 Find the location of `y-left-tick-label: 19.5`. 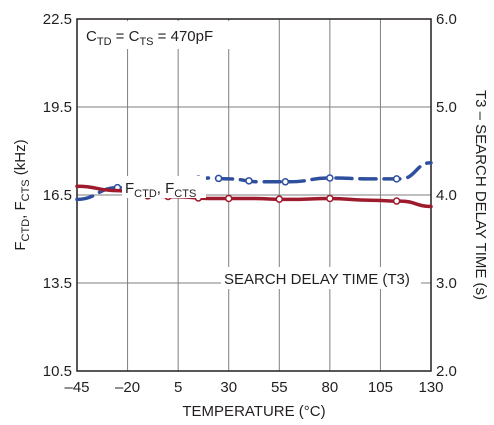

y-left-tick-label: 19.5 is located at coordinates (57, 107).